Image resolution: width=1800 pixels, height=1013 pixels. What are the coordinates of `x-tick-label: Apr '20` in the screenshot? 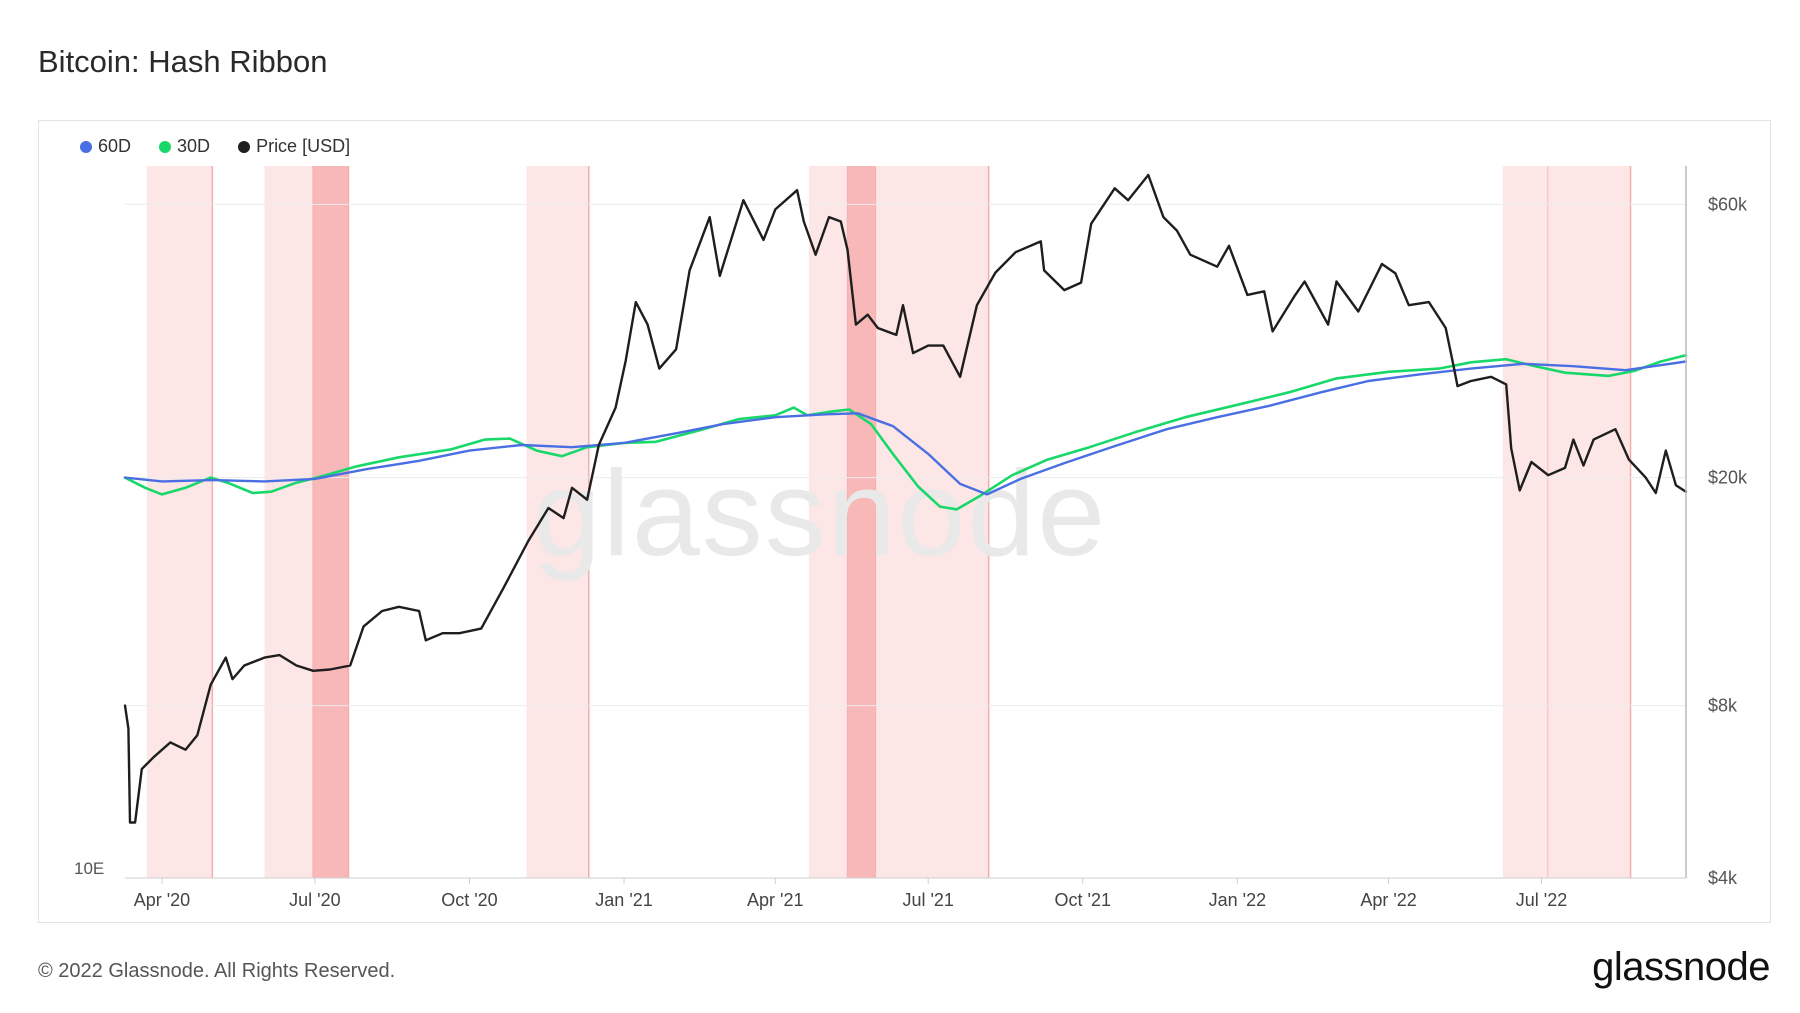 It's located at (162, 900).